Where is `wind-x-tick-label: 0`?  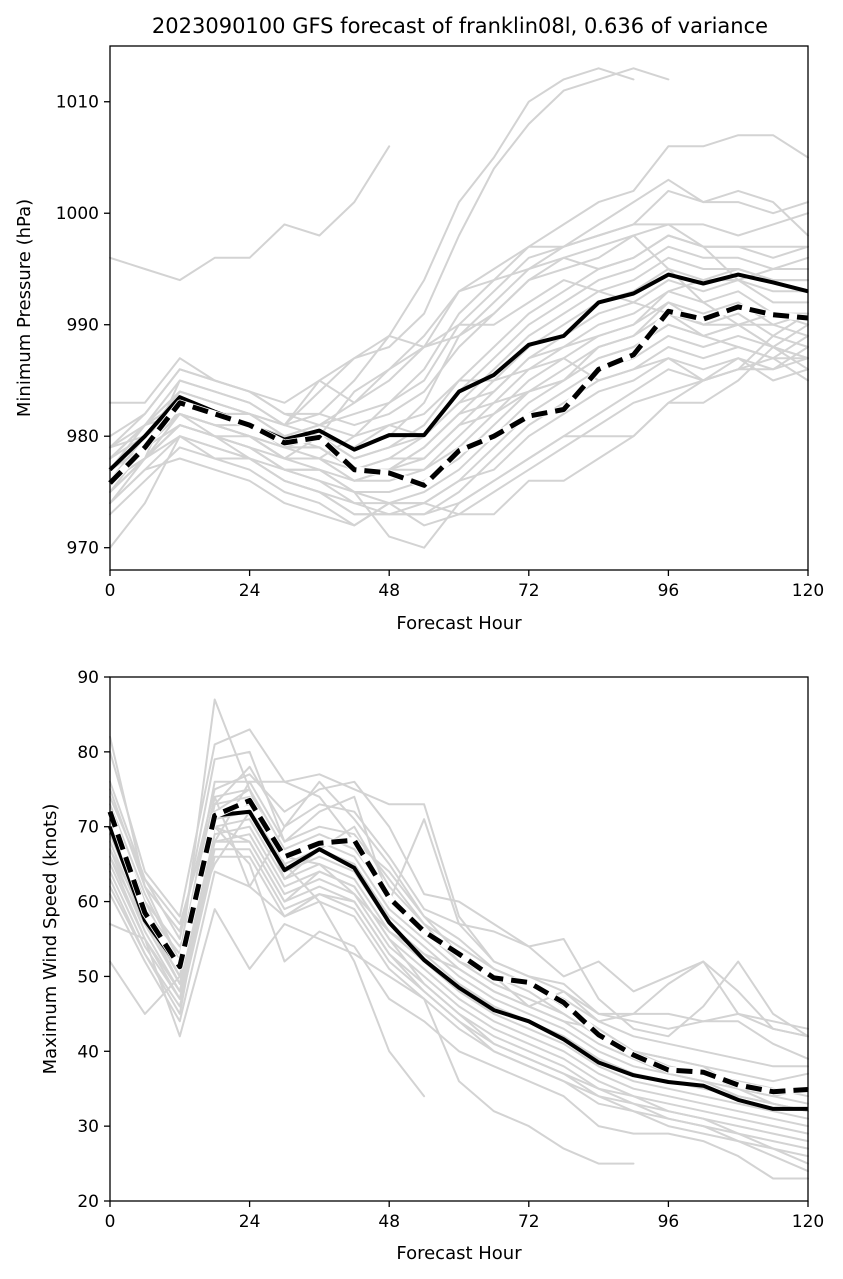
wind-x-tick-label: 0 is located at coordinates (110, 1222).